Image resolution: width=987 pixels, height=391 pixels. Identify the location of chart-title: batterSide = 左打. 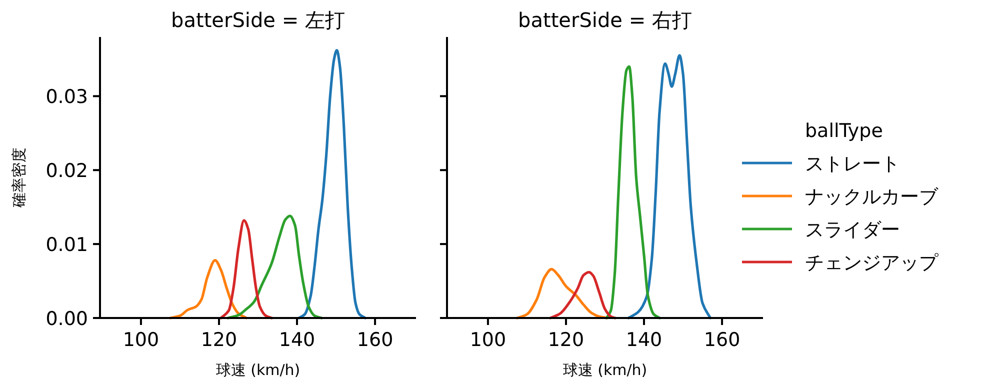
(258, 20).